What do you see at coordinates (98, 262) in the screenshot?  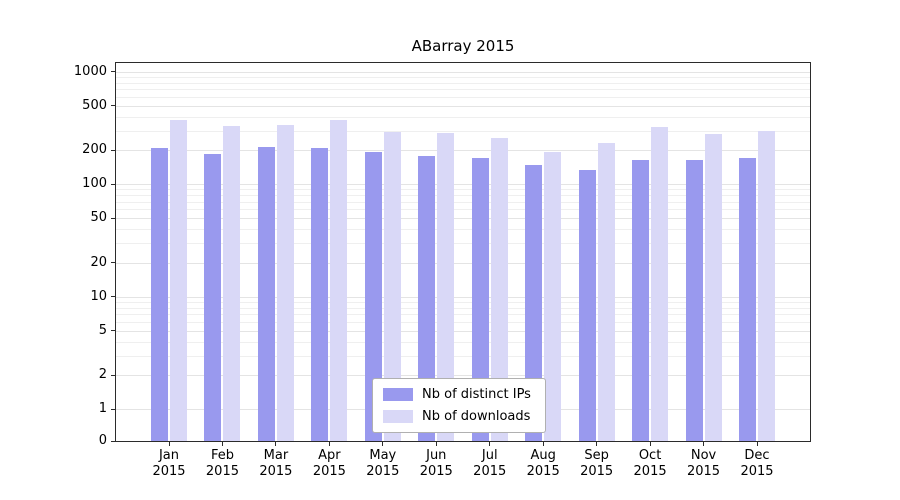 I see `y-tick-label: 20` at bounding box center [98, 262].